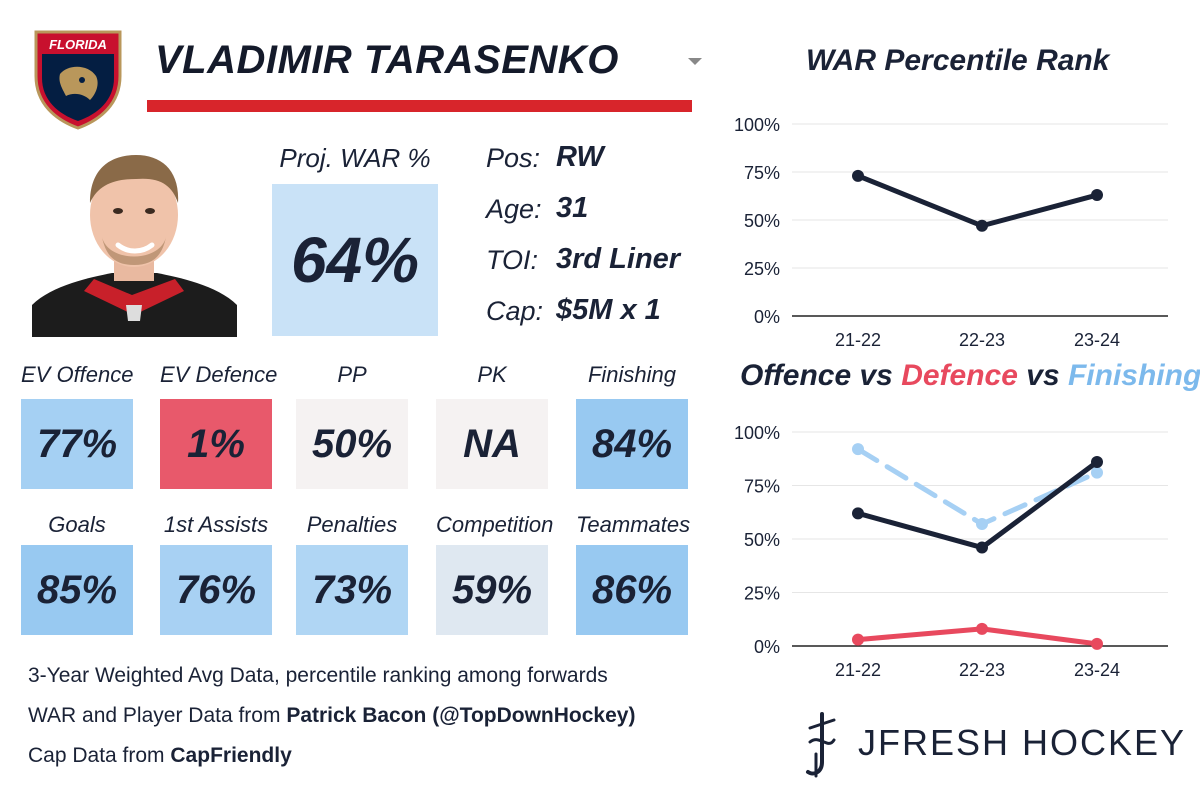 This screenshot has height=802, width=1200. What do you see at coordinates (632, 590) in the screenshot?
I see `tile-teammates: 86%` at bounding box center [632, 590].